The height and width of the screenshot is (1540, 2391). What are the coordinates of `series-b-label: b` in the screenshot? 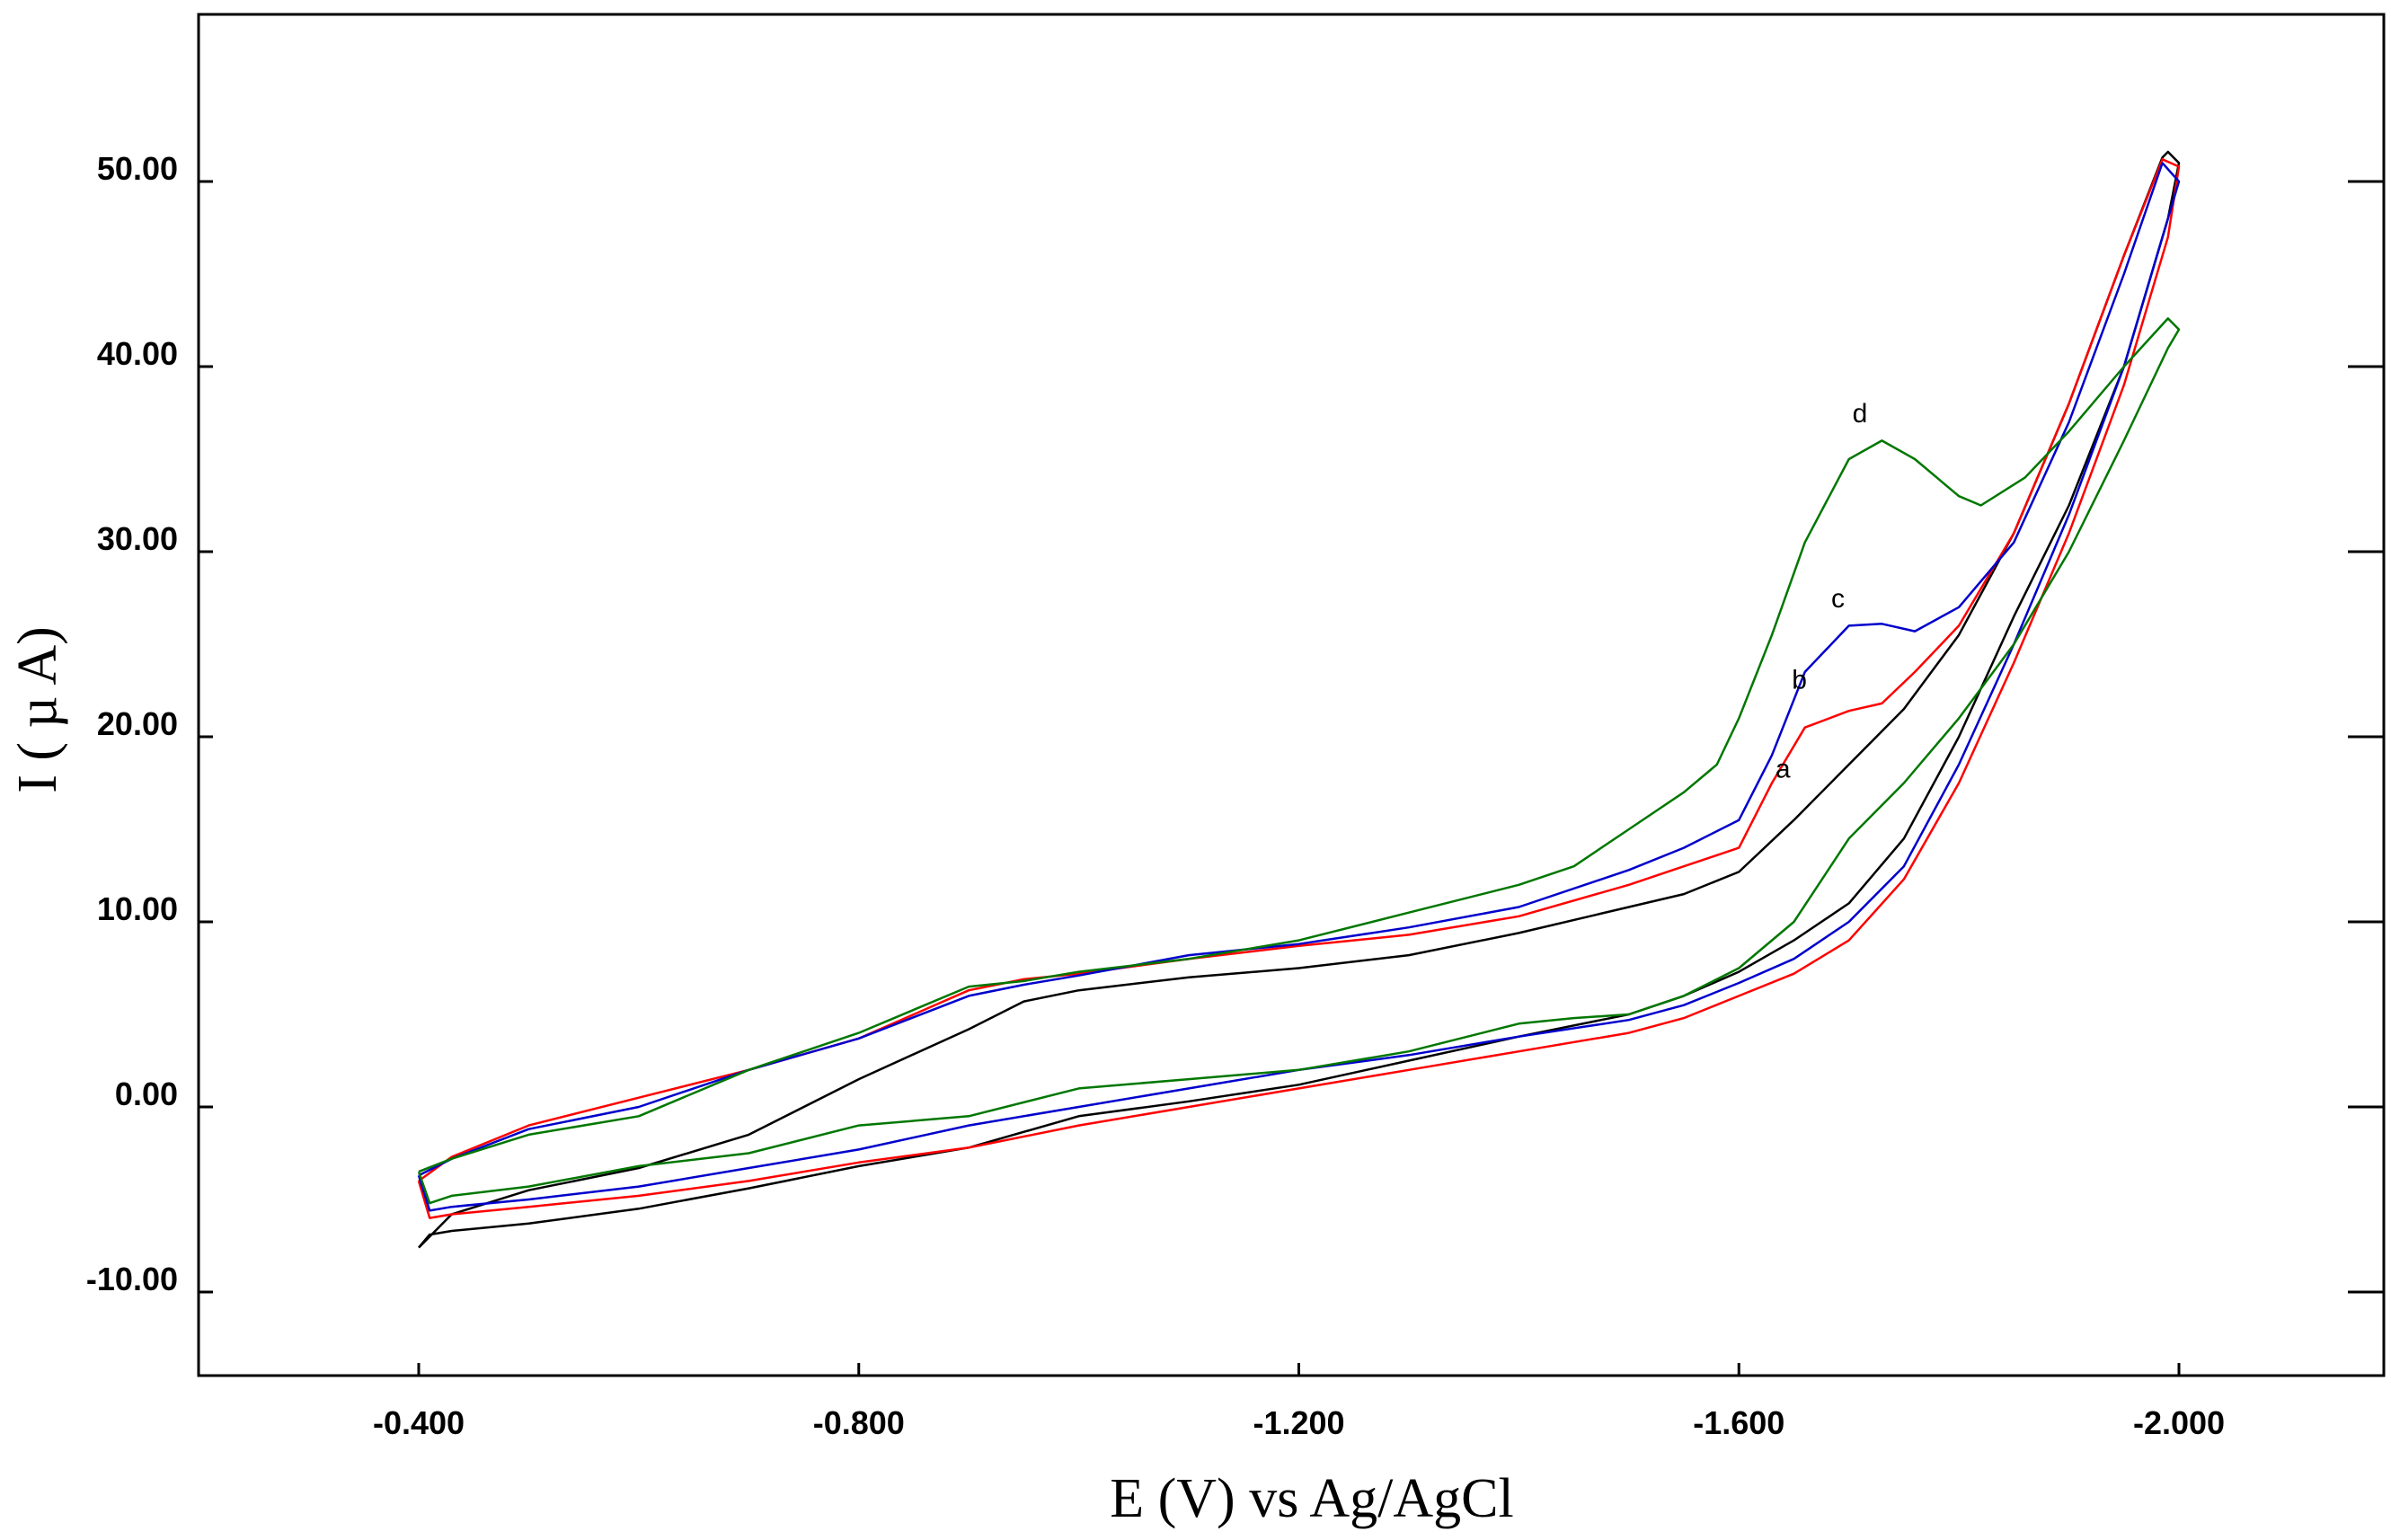 It's located at (1799, 680).